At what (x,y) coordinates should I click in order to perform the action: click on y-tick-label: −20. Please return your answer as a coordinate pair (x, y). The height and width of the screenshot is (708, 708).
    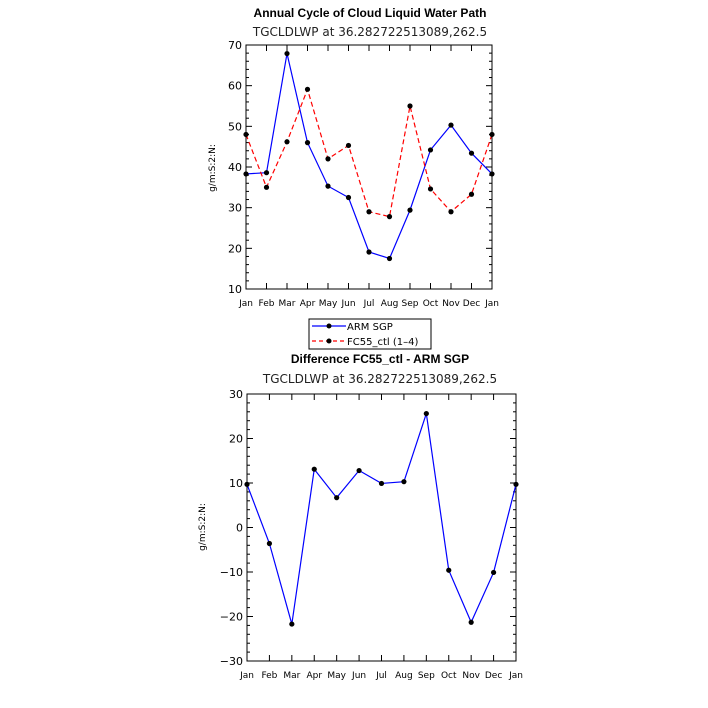
    Looking at the image, I should click on (231, 617).